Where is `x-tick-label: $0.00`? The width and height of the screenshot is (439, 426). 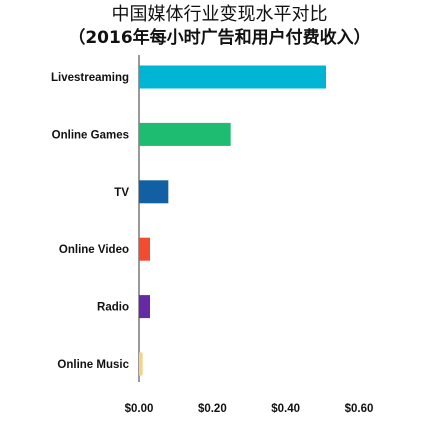 x-tick-label: $0.00 is located at coordinates (139, 409).